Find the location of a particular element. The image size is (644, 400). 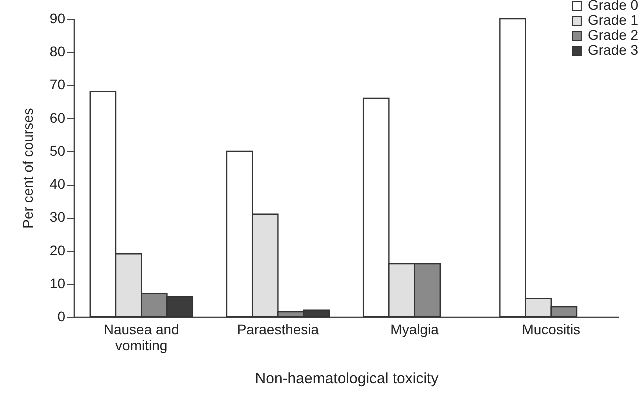

x-axis-title: Non-haematological toxicity is located at coordinates (347, 379).